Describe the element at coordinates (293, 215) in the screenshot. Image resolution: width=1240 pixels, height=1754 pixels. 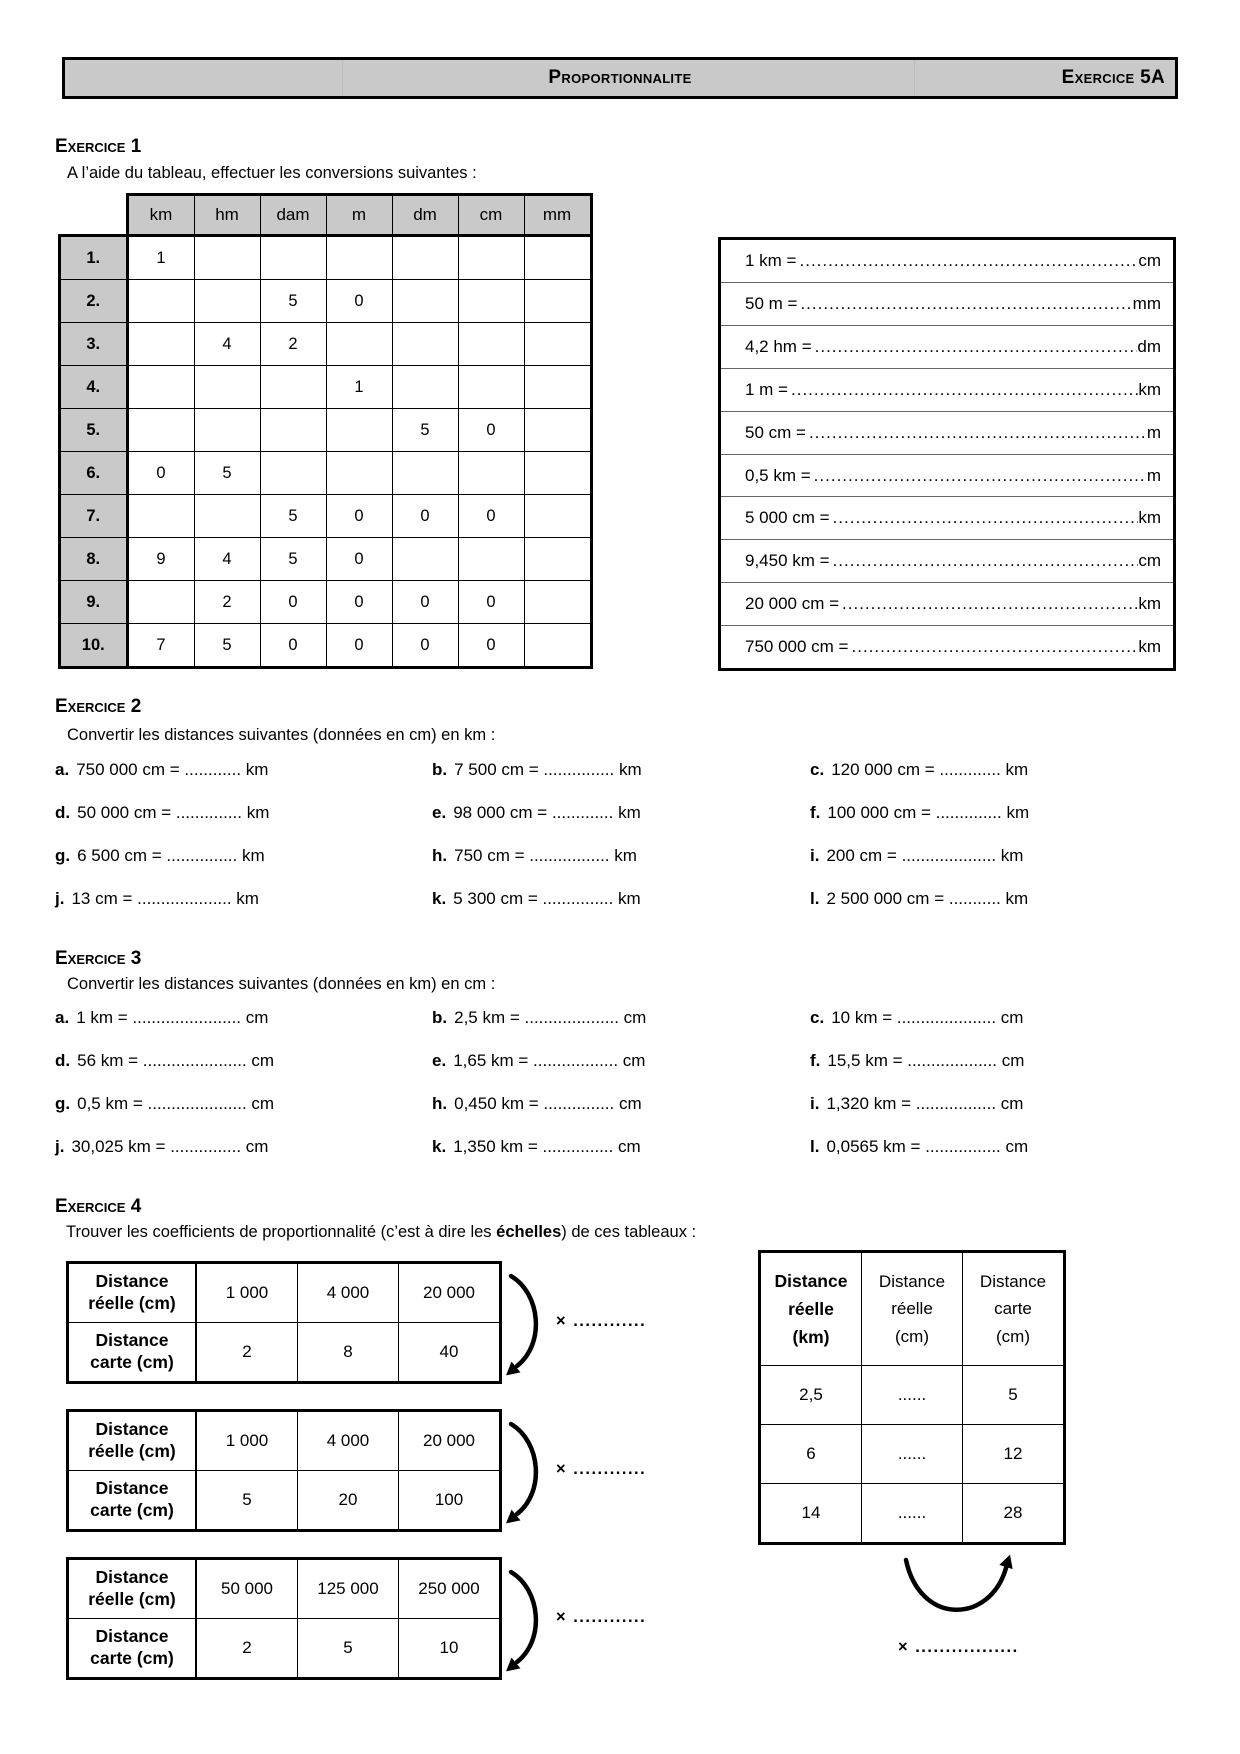
I see `ex1-grid-unit-header: dam` at that location.